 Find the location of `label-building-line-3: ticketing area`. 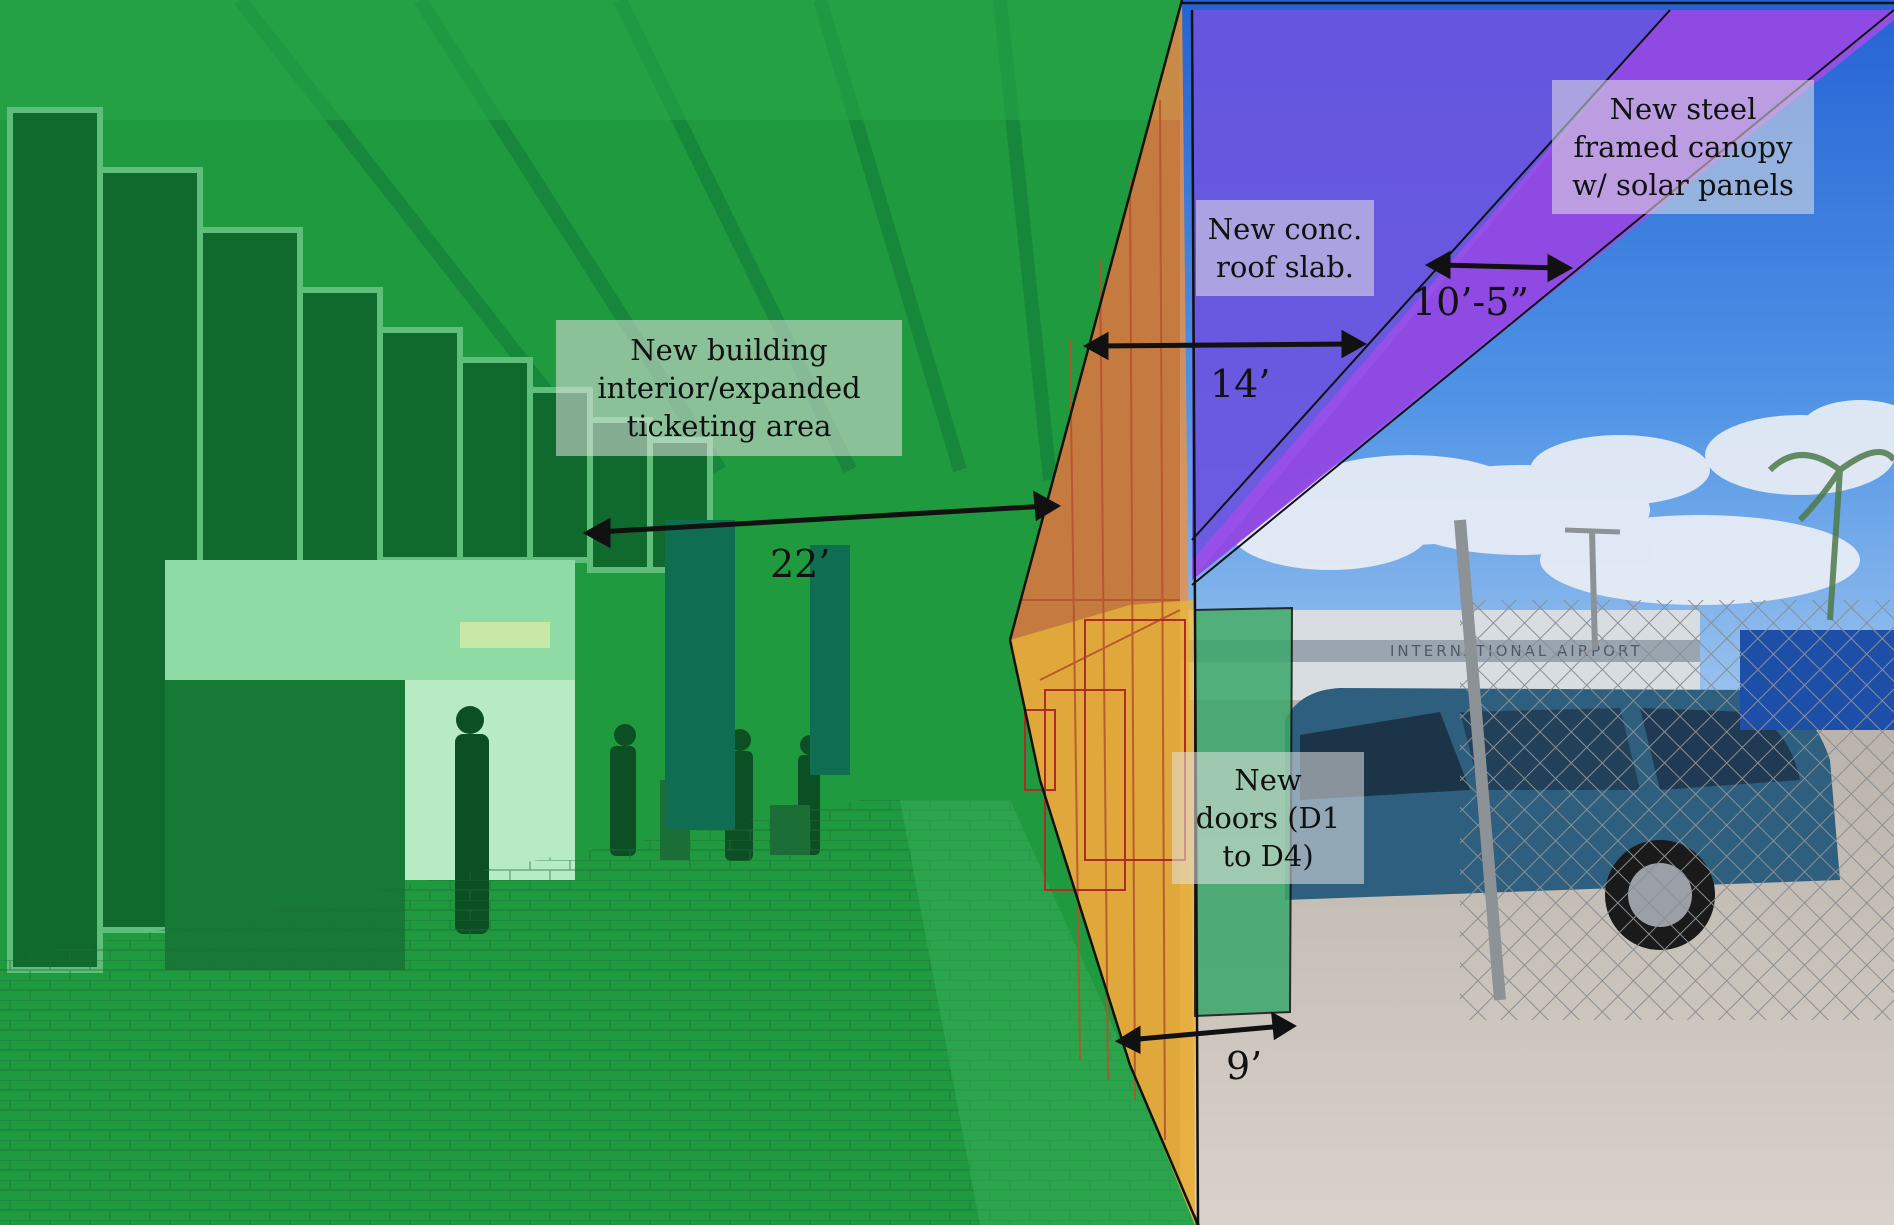

label-building-line-3: ticketing area is located at coordinates (729, 426).